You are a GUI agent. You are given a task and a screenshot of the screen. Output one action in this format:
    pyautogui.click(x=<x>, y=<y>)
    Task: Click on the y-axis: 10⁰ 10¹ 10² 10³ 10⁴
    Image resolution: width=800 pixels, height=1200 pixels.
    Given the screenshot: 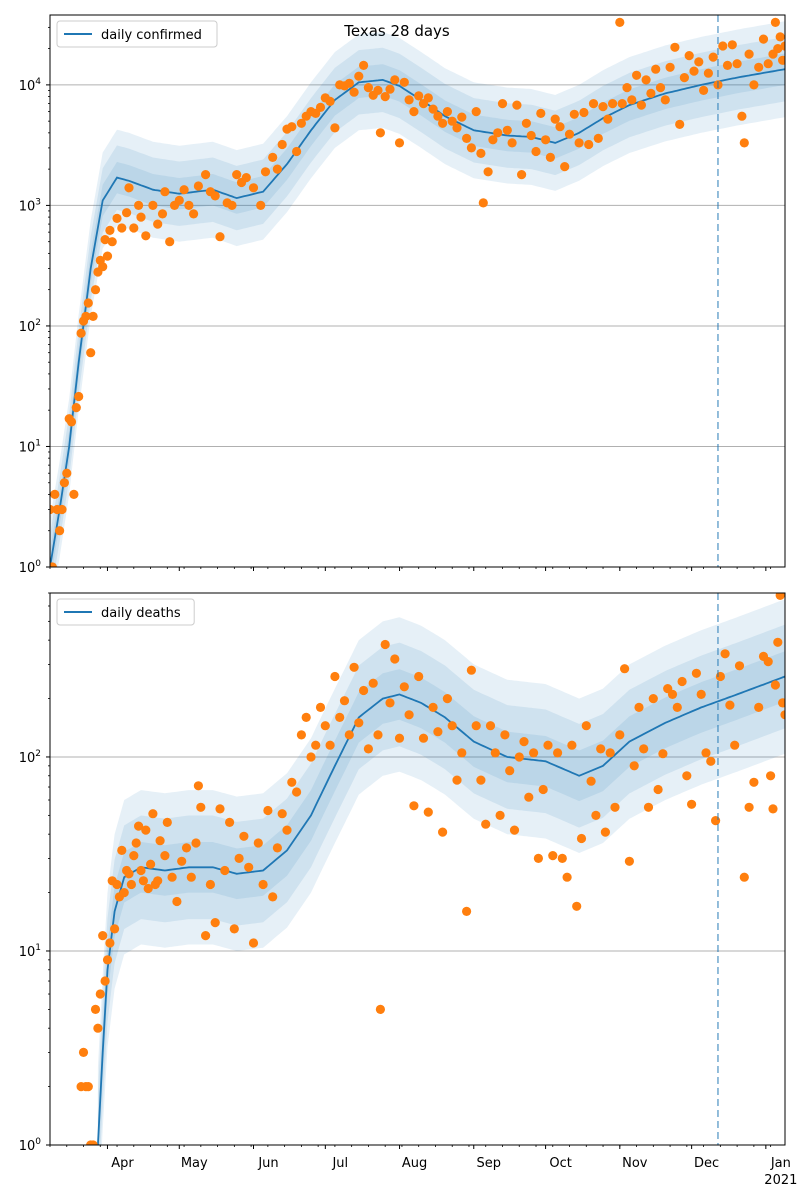 What is the action you would take?
    pyautogui.click(x=34, y=301)
    